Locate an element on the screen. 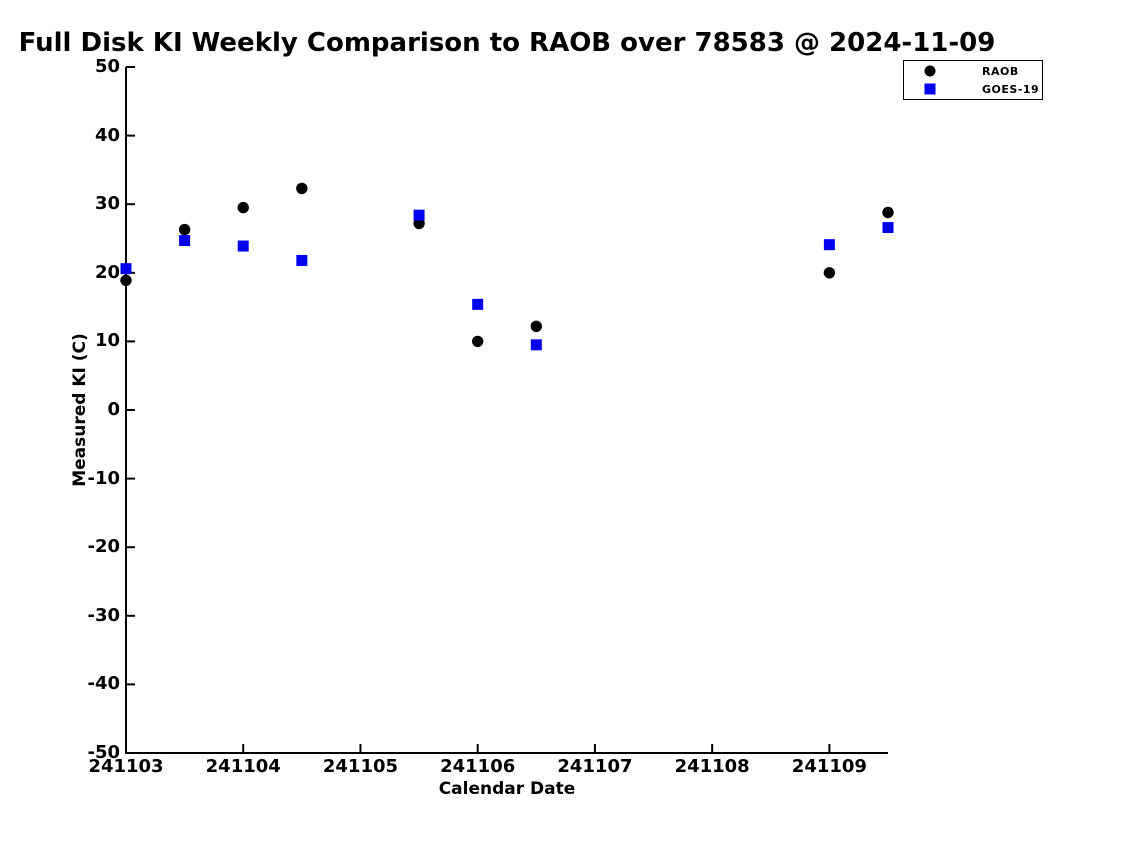  x-tick-label: 241107 is located at coordinates (595, 766).